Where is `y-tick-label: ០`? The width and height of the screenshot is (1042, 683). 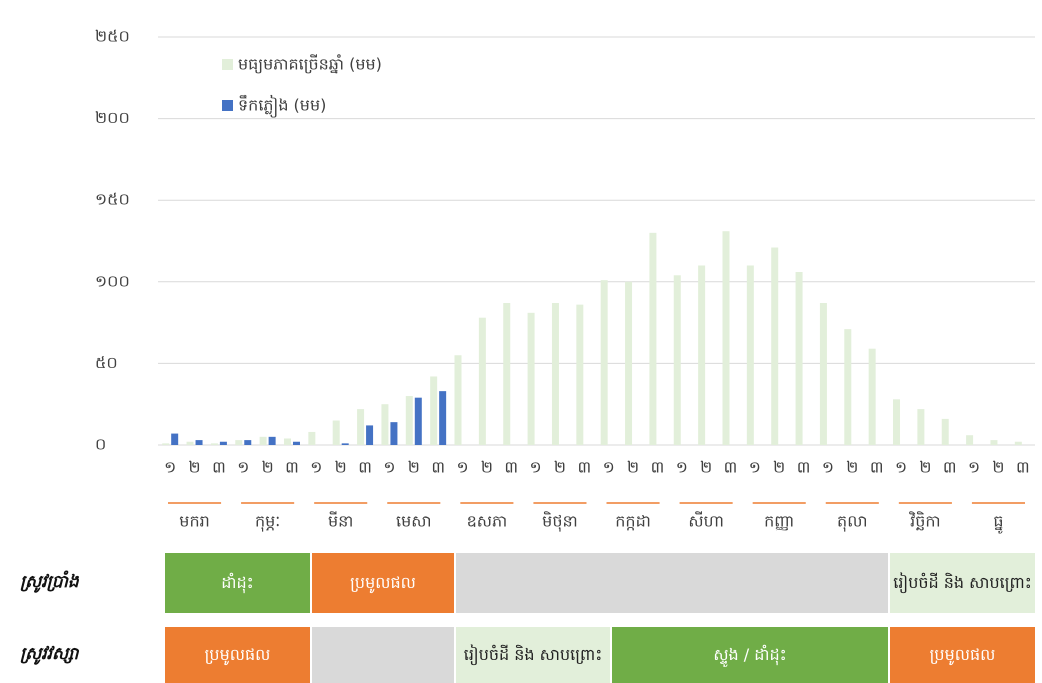
y-tick-label: ០ is located at coordinates (100, 444).